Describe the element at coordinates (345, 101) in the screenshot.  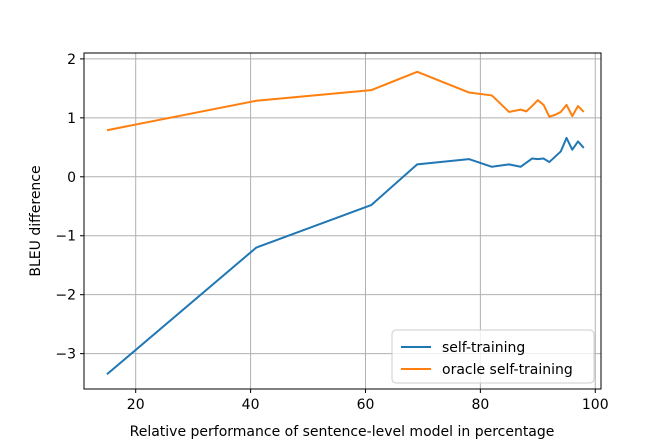
I see `series-line-oracle-self-training` at that location.